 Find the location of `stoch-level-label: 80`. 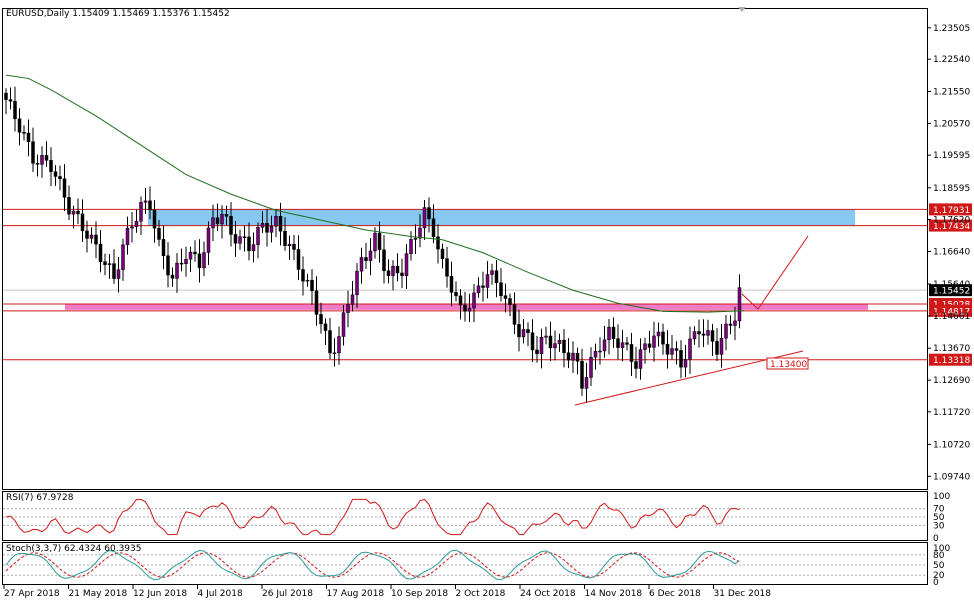

stoch-level-label: 80 is located at coordinates (939, 556).